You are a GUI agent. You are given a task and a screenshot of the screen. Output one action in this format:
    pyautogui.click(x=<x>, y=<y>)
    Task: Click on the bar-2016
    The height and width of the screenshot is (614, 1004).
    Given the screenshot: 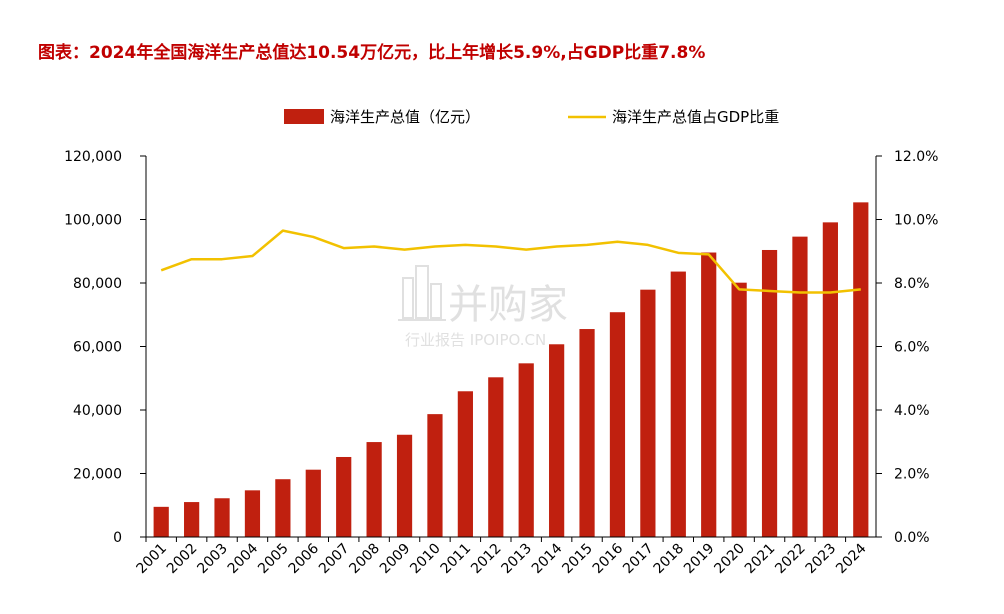 What is the action you would take?
    pyautogui.click(x=617, y=424)
    